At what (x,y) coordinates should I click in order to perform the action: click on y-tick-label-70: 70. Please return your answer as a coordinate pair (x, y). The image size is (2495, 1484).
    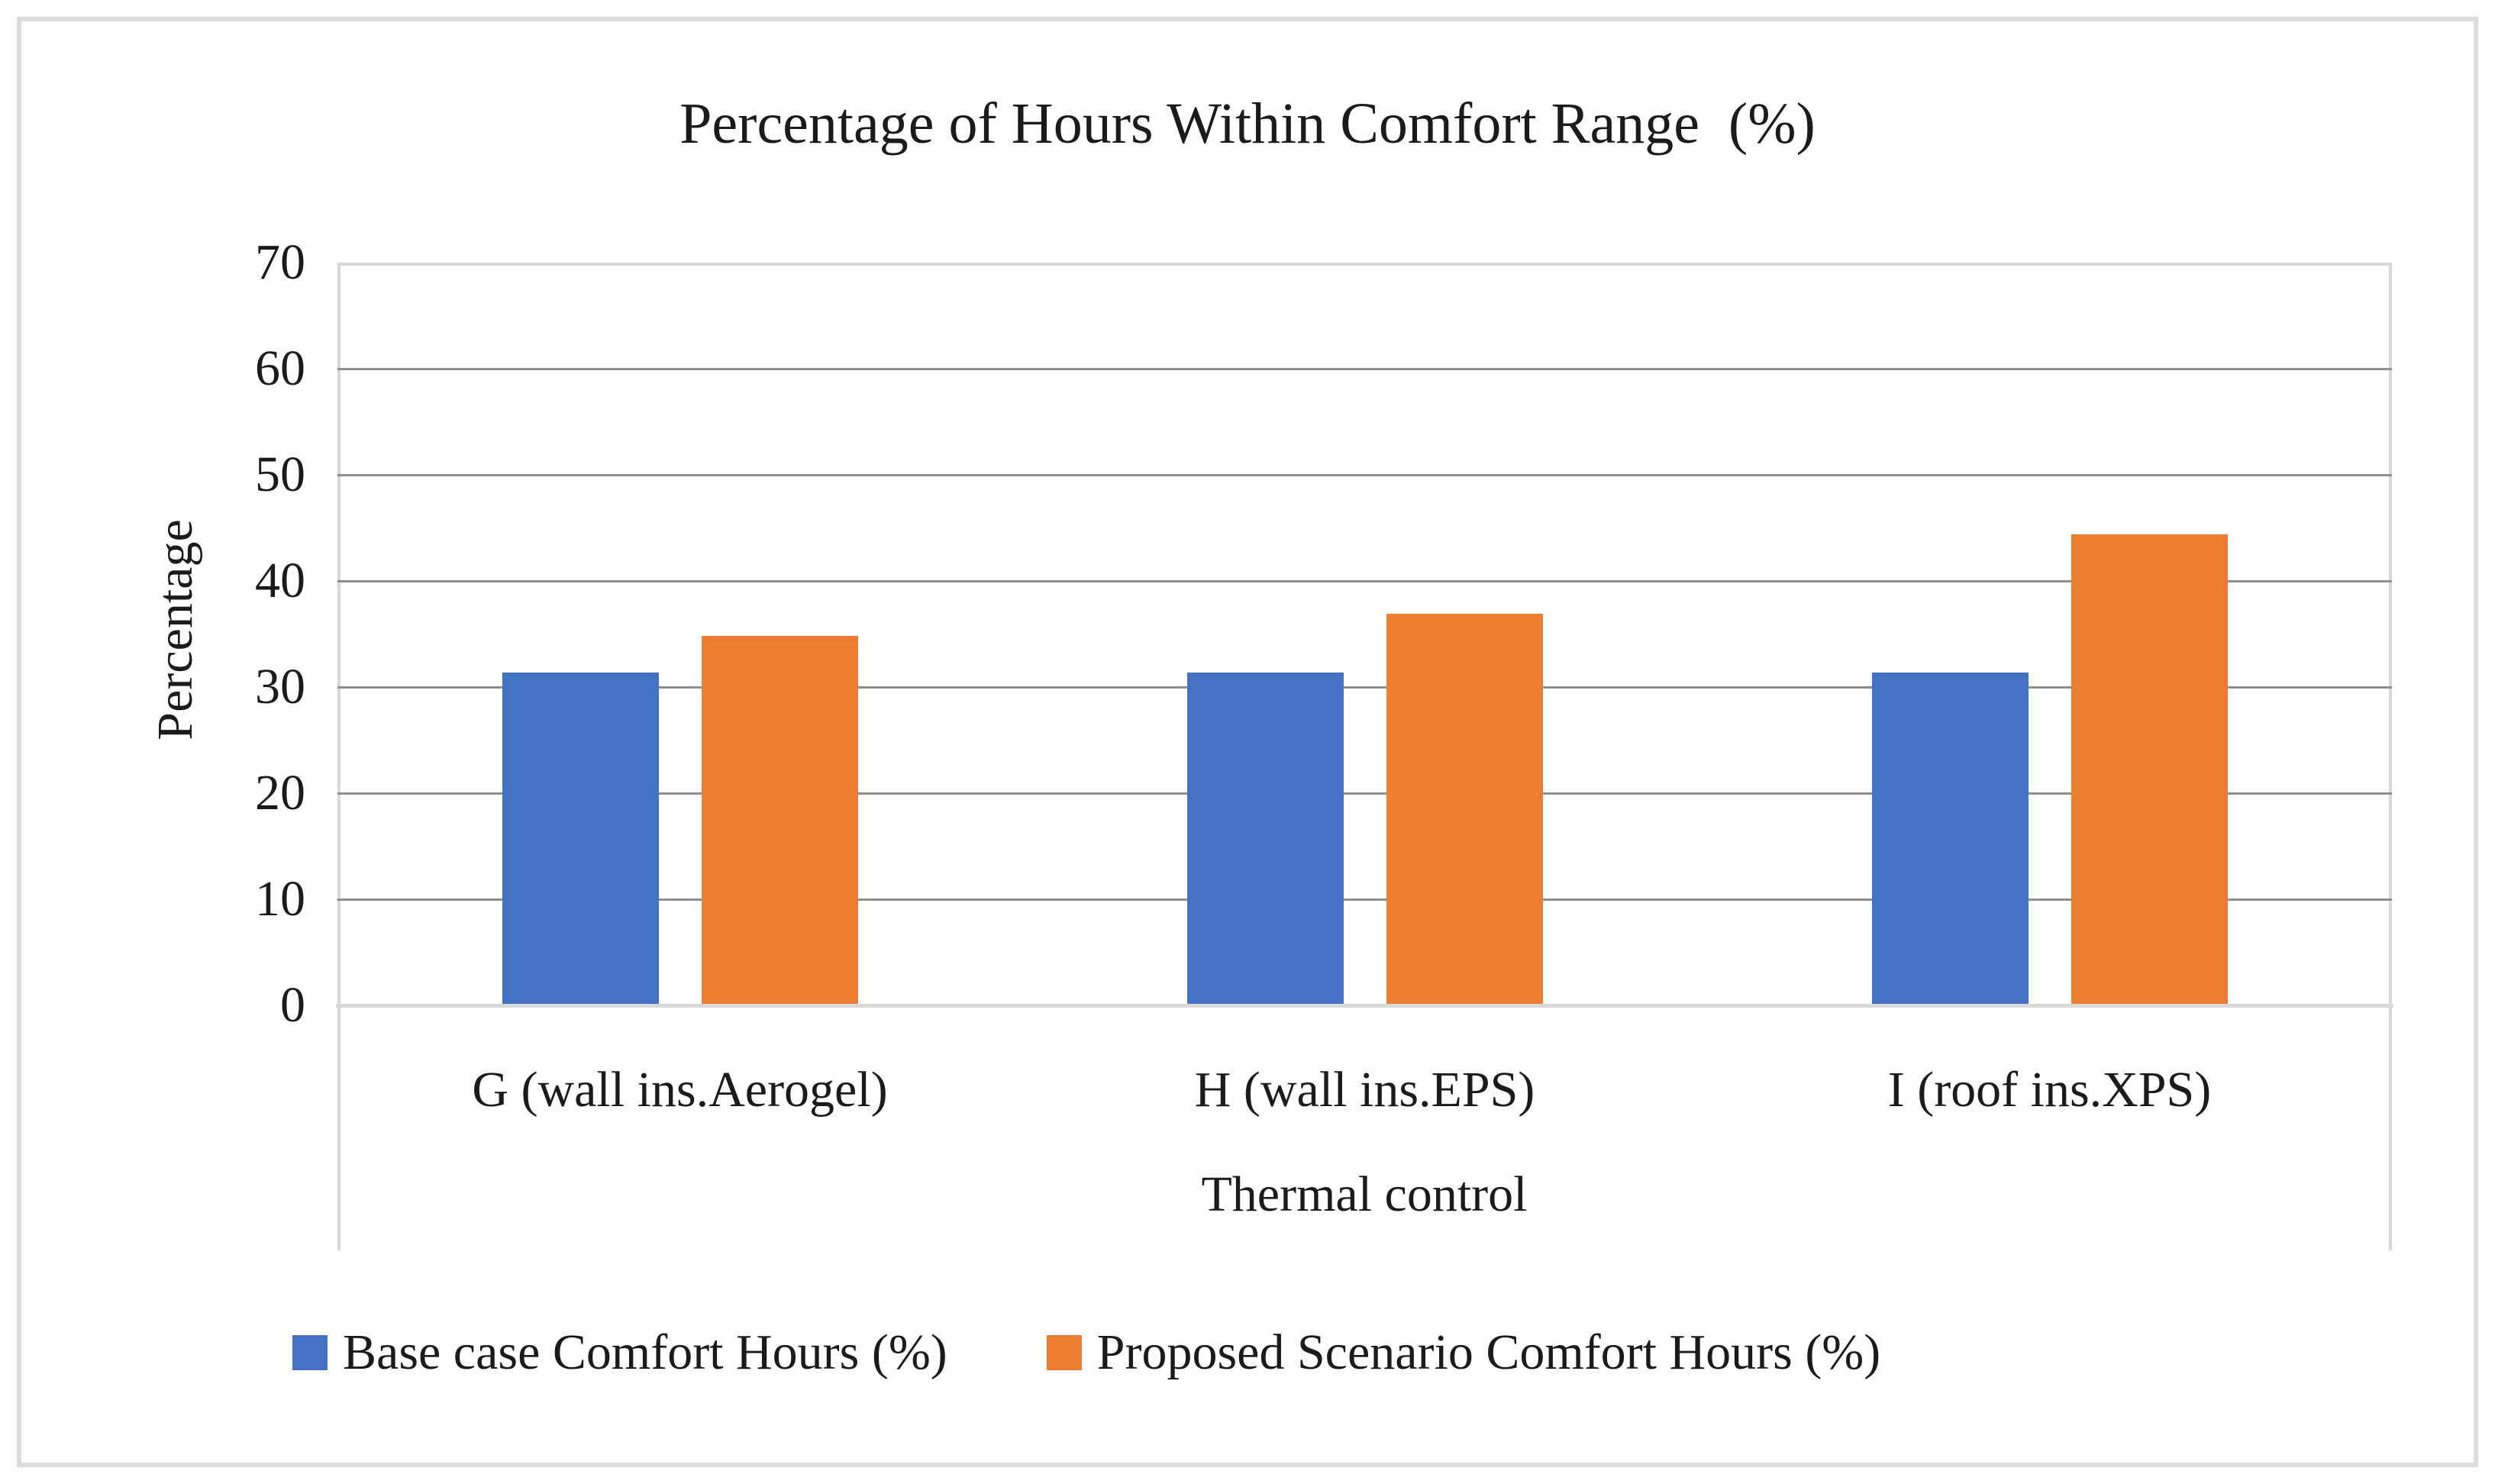
    Looking at the image, I should click on (280, 262).